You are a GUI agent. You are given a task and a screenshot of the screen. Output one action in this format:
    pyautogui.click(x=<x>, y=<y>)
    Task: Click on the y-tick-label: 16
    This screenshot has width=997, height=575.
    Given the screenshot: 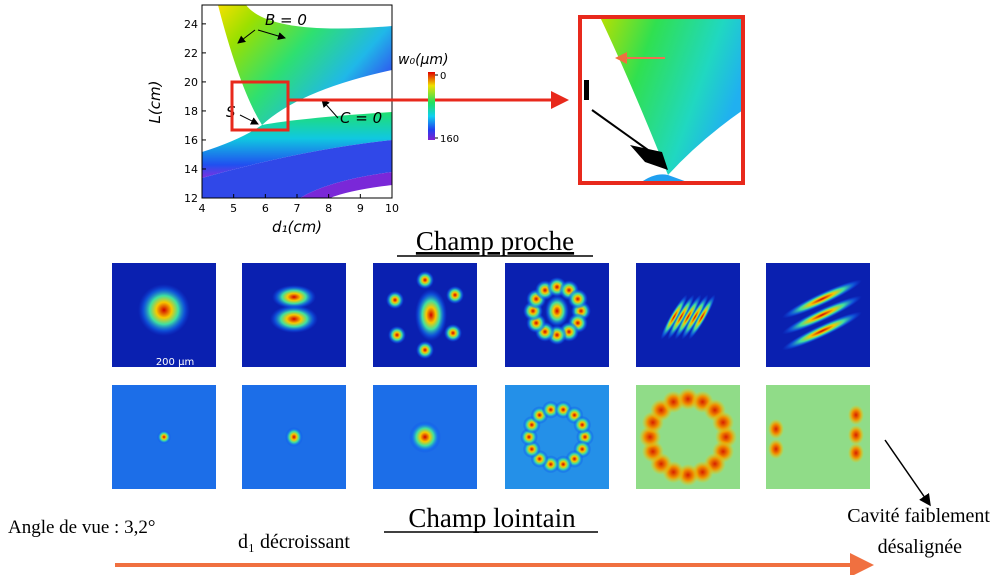 What is the action you would take?
    pyautogui.click(x=191, y=140)
    